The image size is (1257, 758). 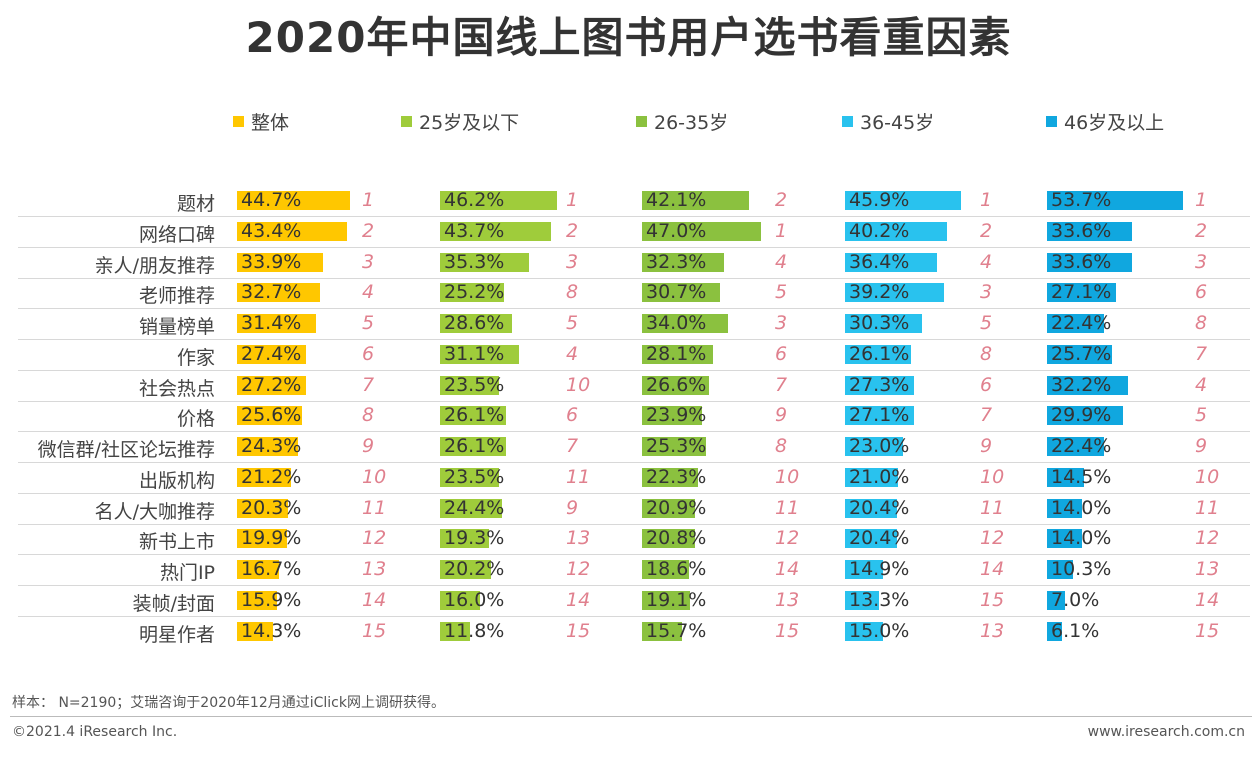 What do you see at coordinates (1105, 121) in the screenshot?
I see `legend-item: 46岁及以上` at bounding box center [1105, 121].